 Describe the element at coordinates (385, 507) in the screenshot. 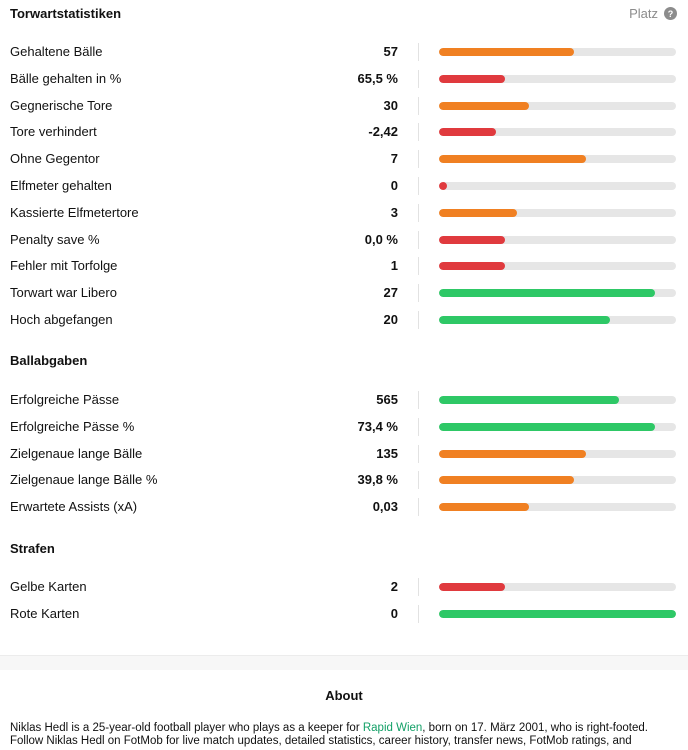

I see `stat-value: 0,03` at that location.